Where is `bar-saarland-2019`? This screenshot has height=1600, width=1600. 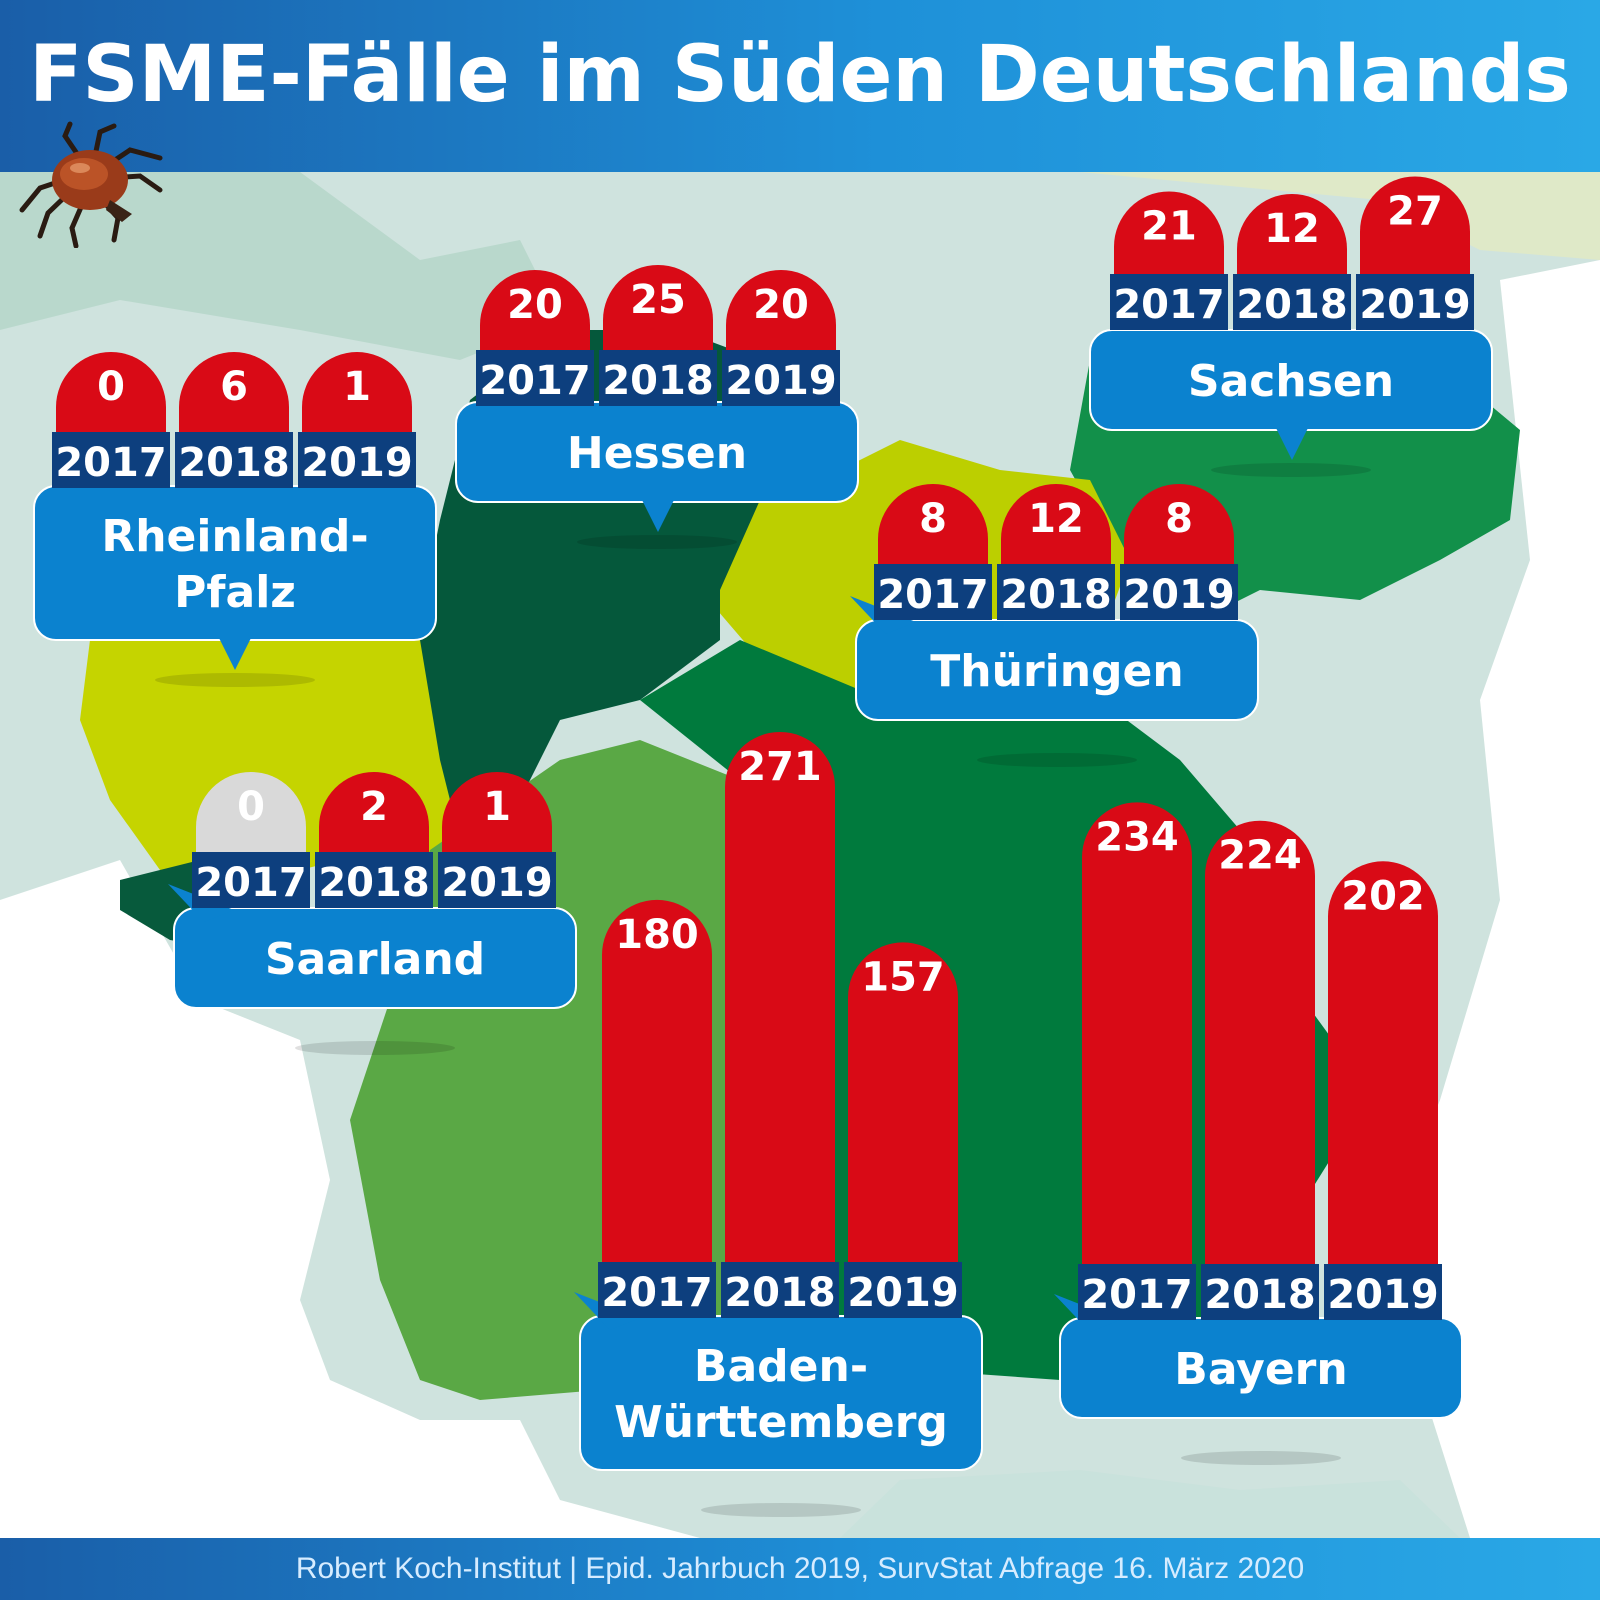 bar-saarland-2019 is located at coordinates (497, 812).